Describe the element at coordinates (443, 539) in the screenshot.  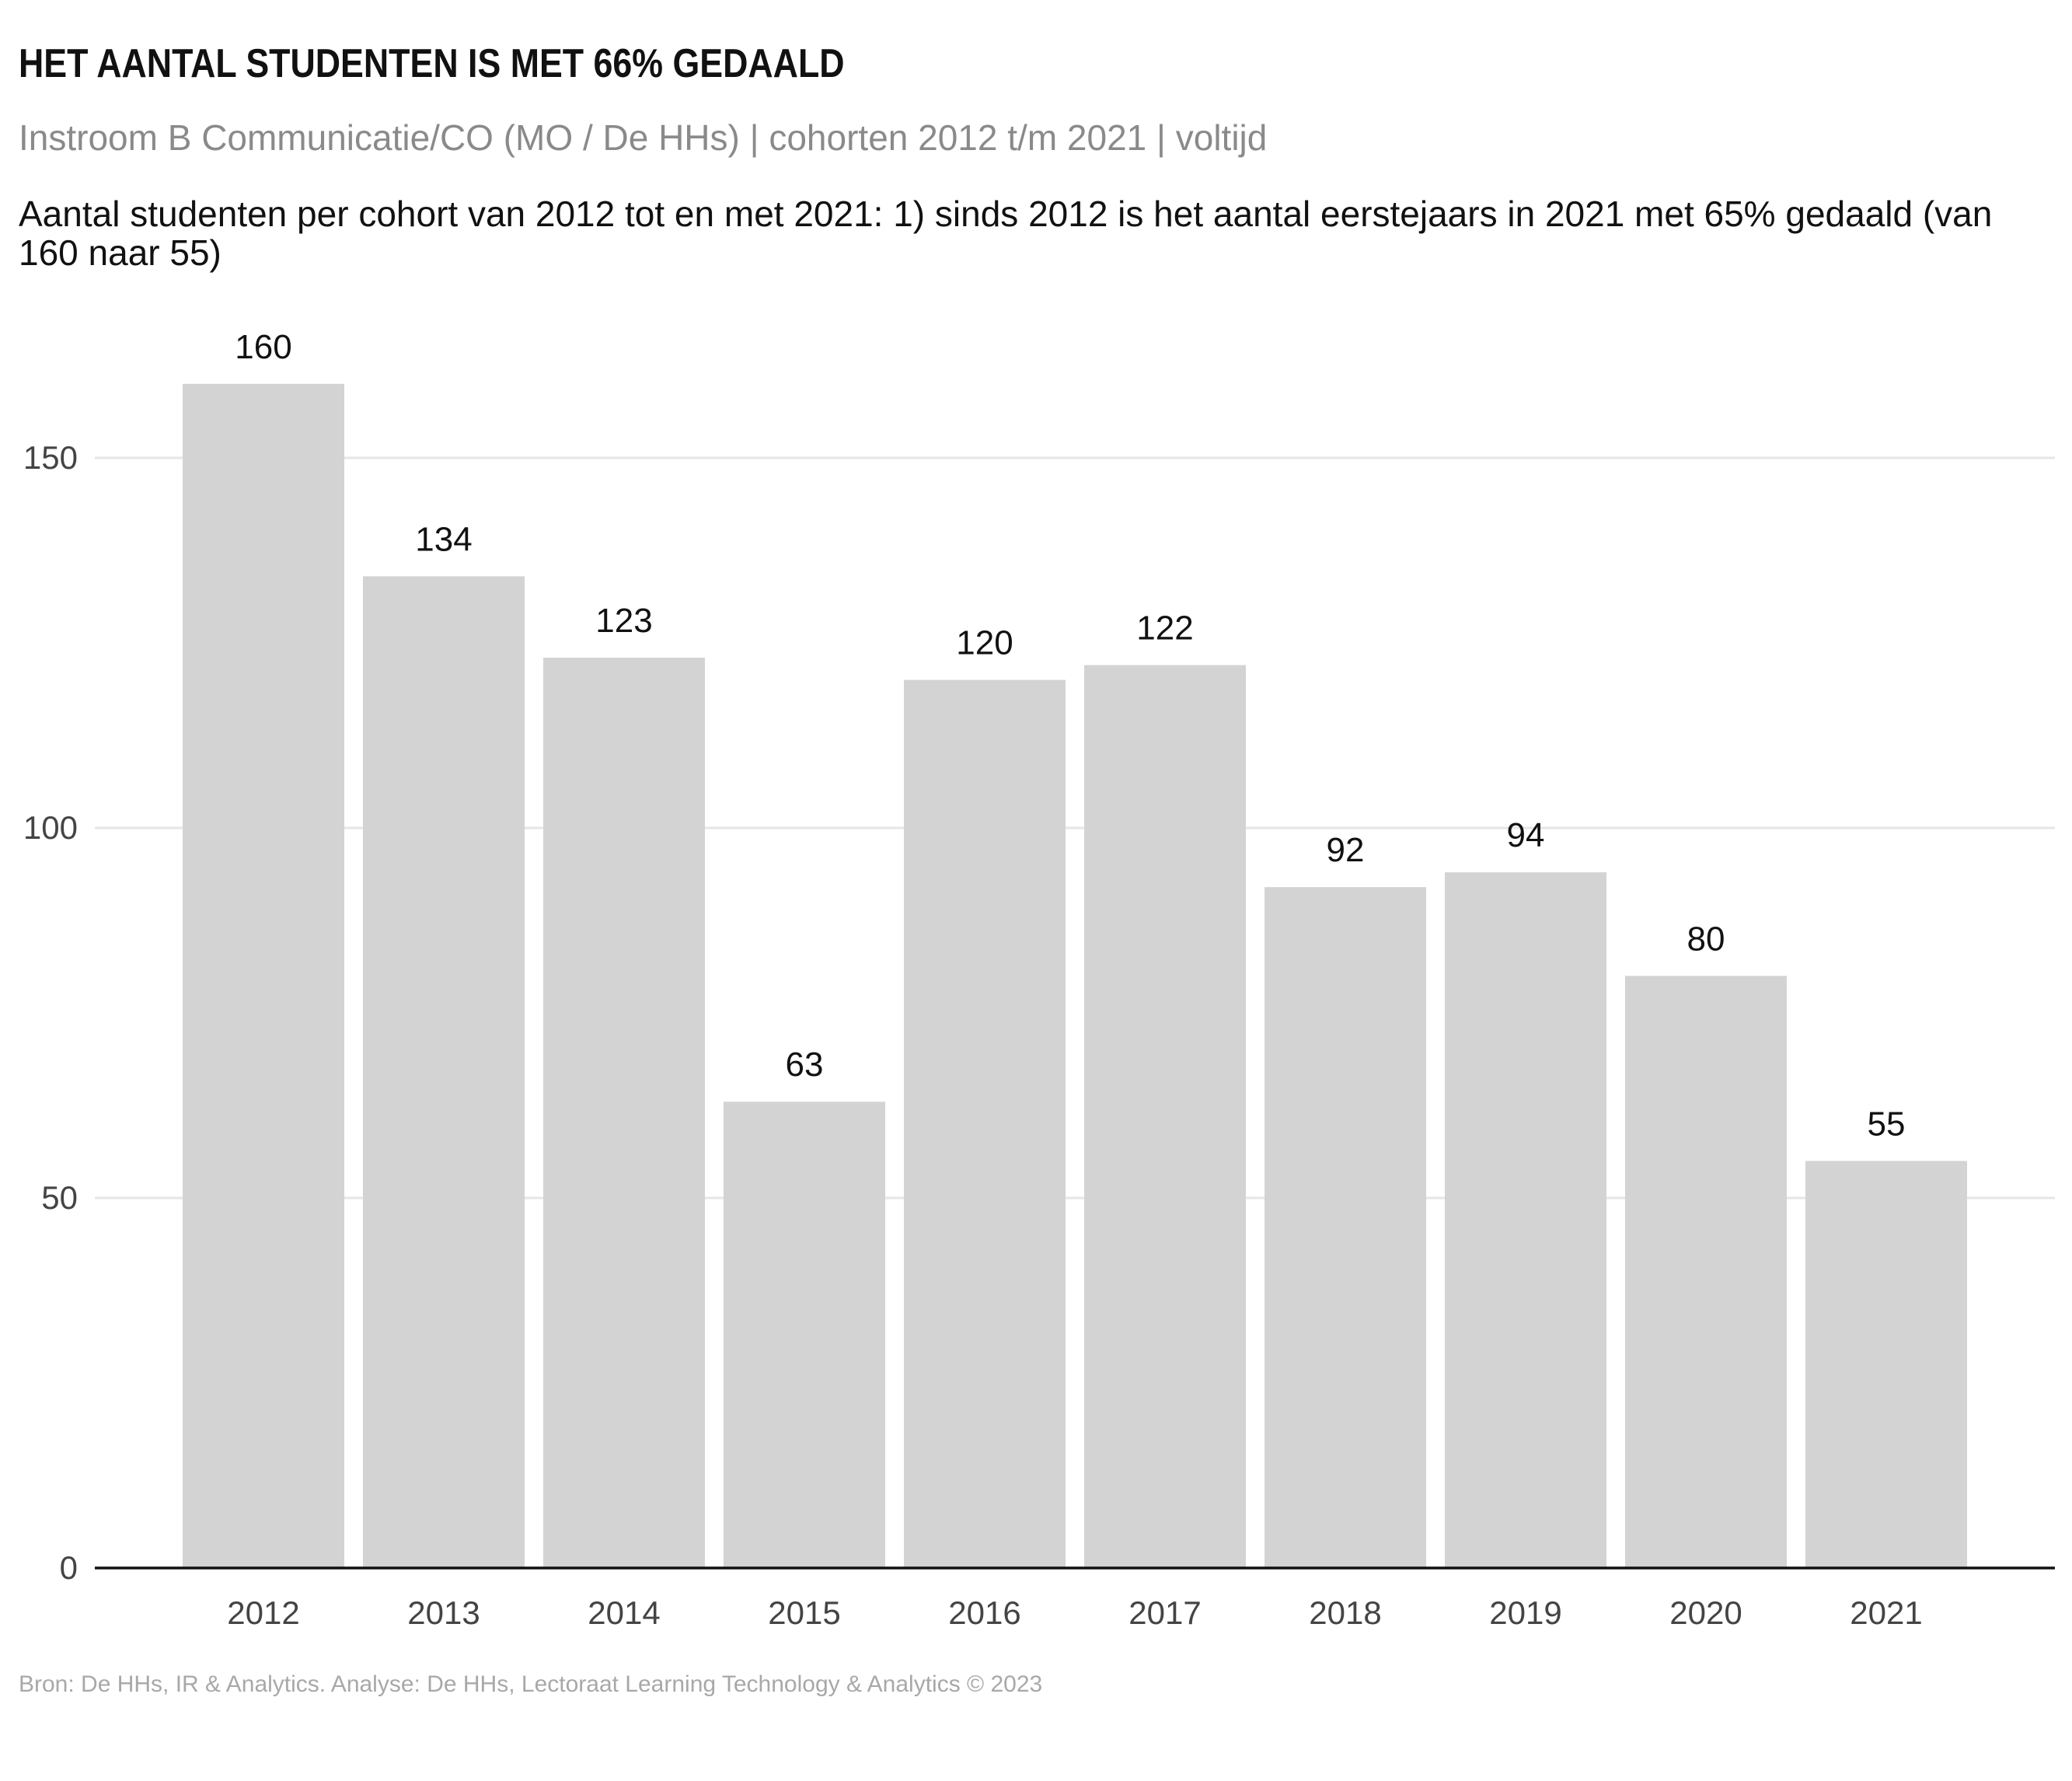
I see `data-label: 134` at that location.